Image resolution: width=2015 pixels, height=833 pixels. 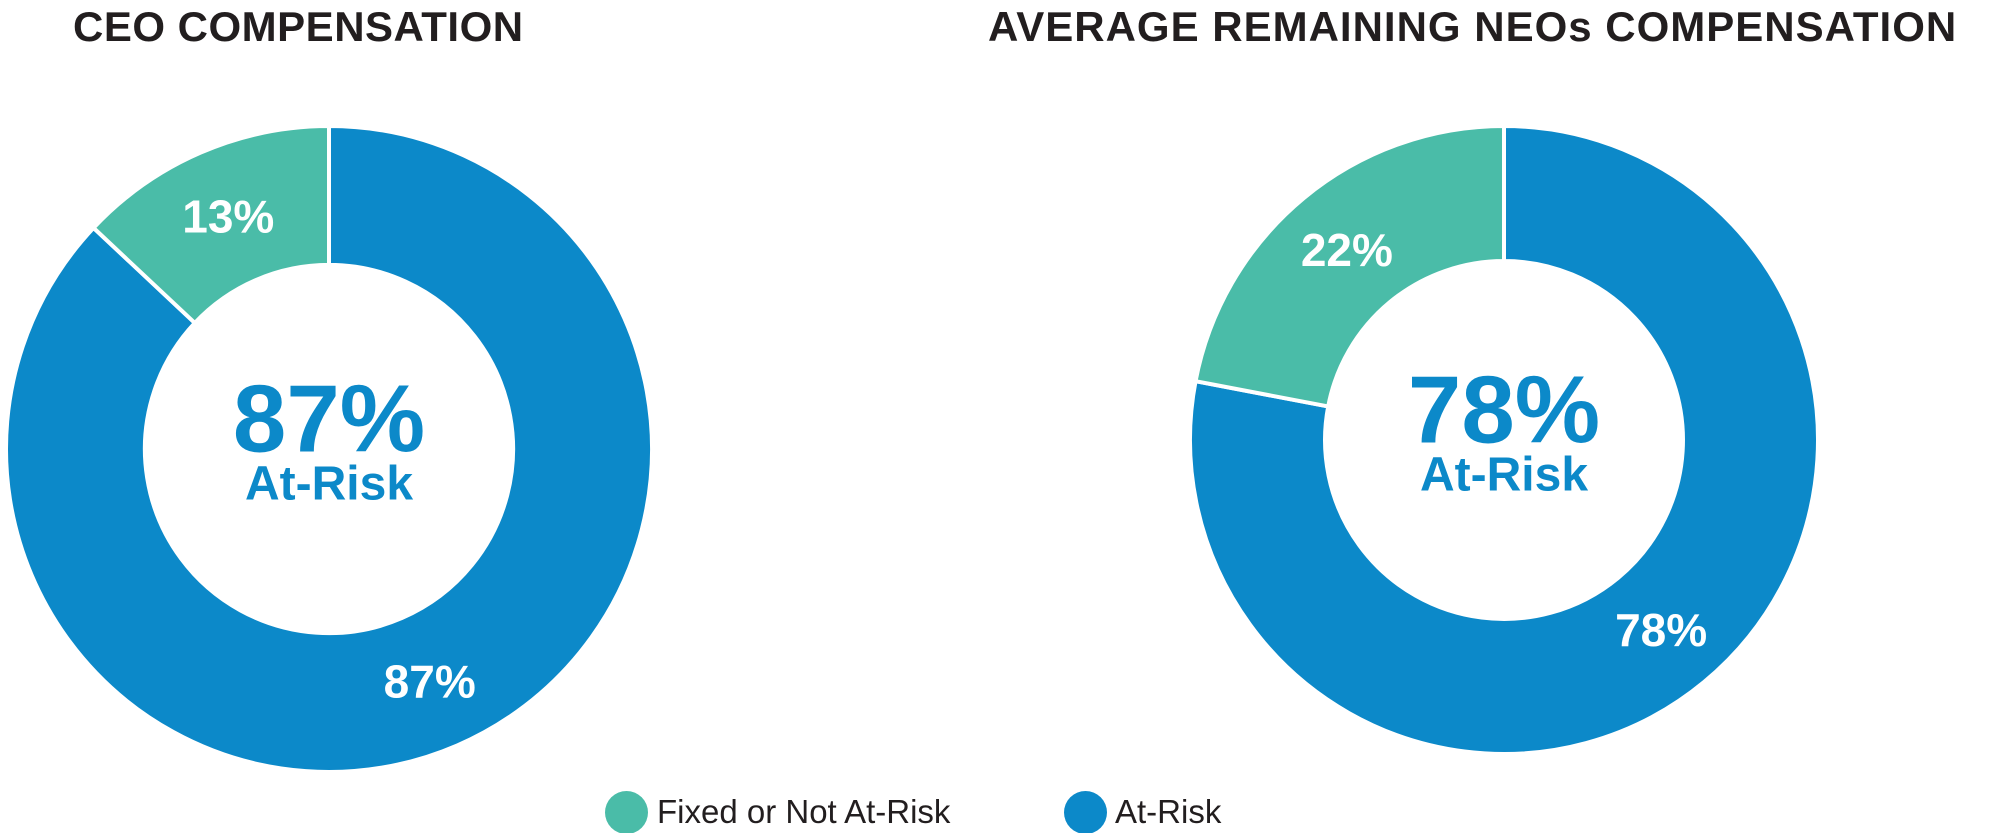 I want to click on slice-data-label: 13%, so click(x=228, y=216).